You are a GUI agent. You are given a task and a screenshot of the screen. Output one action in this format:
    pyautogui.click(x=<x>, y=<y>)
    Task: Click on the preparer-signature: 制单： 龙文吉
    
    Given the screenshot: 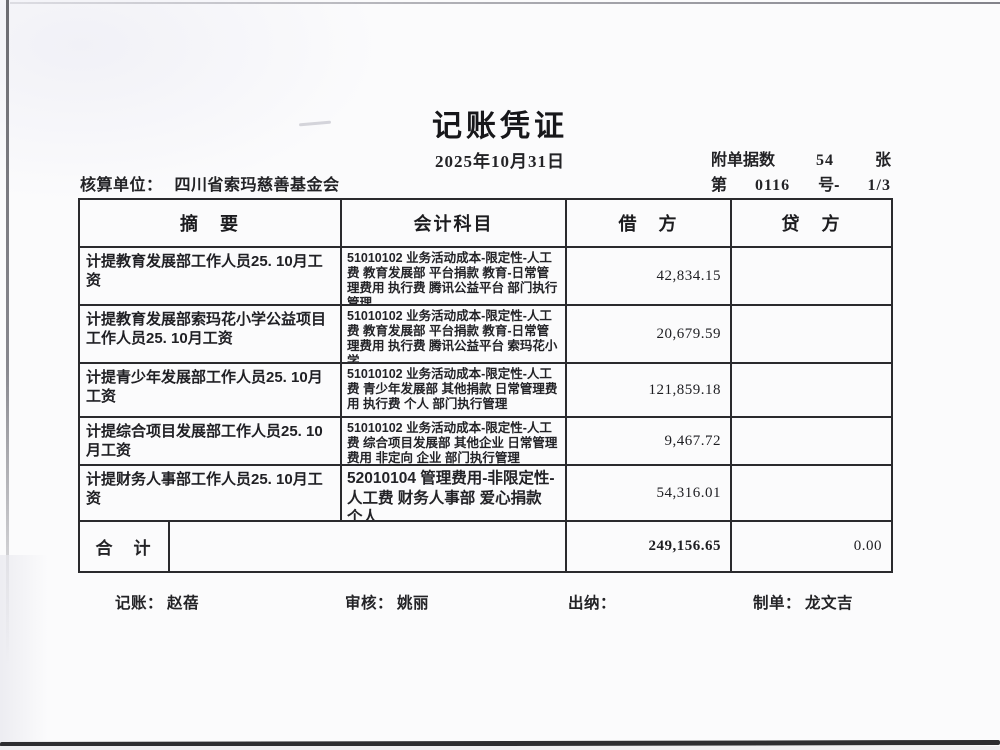 What is the action you would take?
    pyautogui.click(x=803, y=602)
    